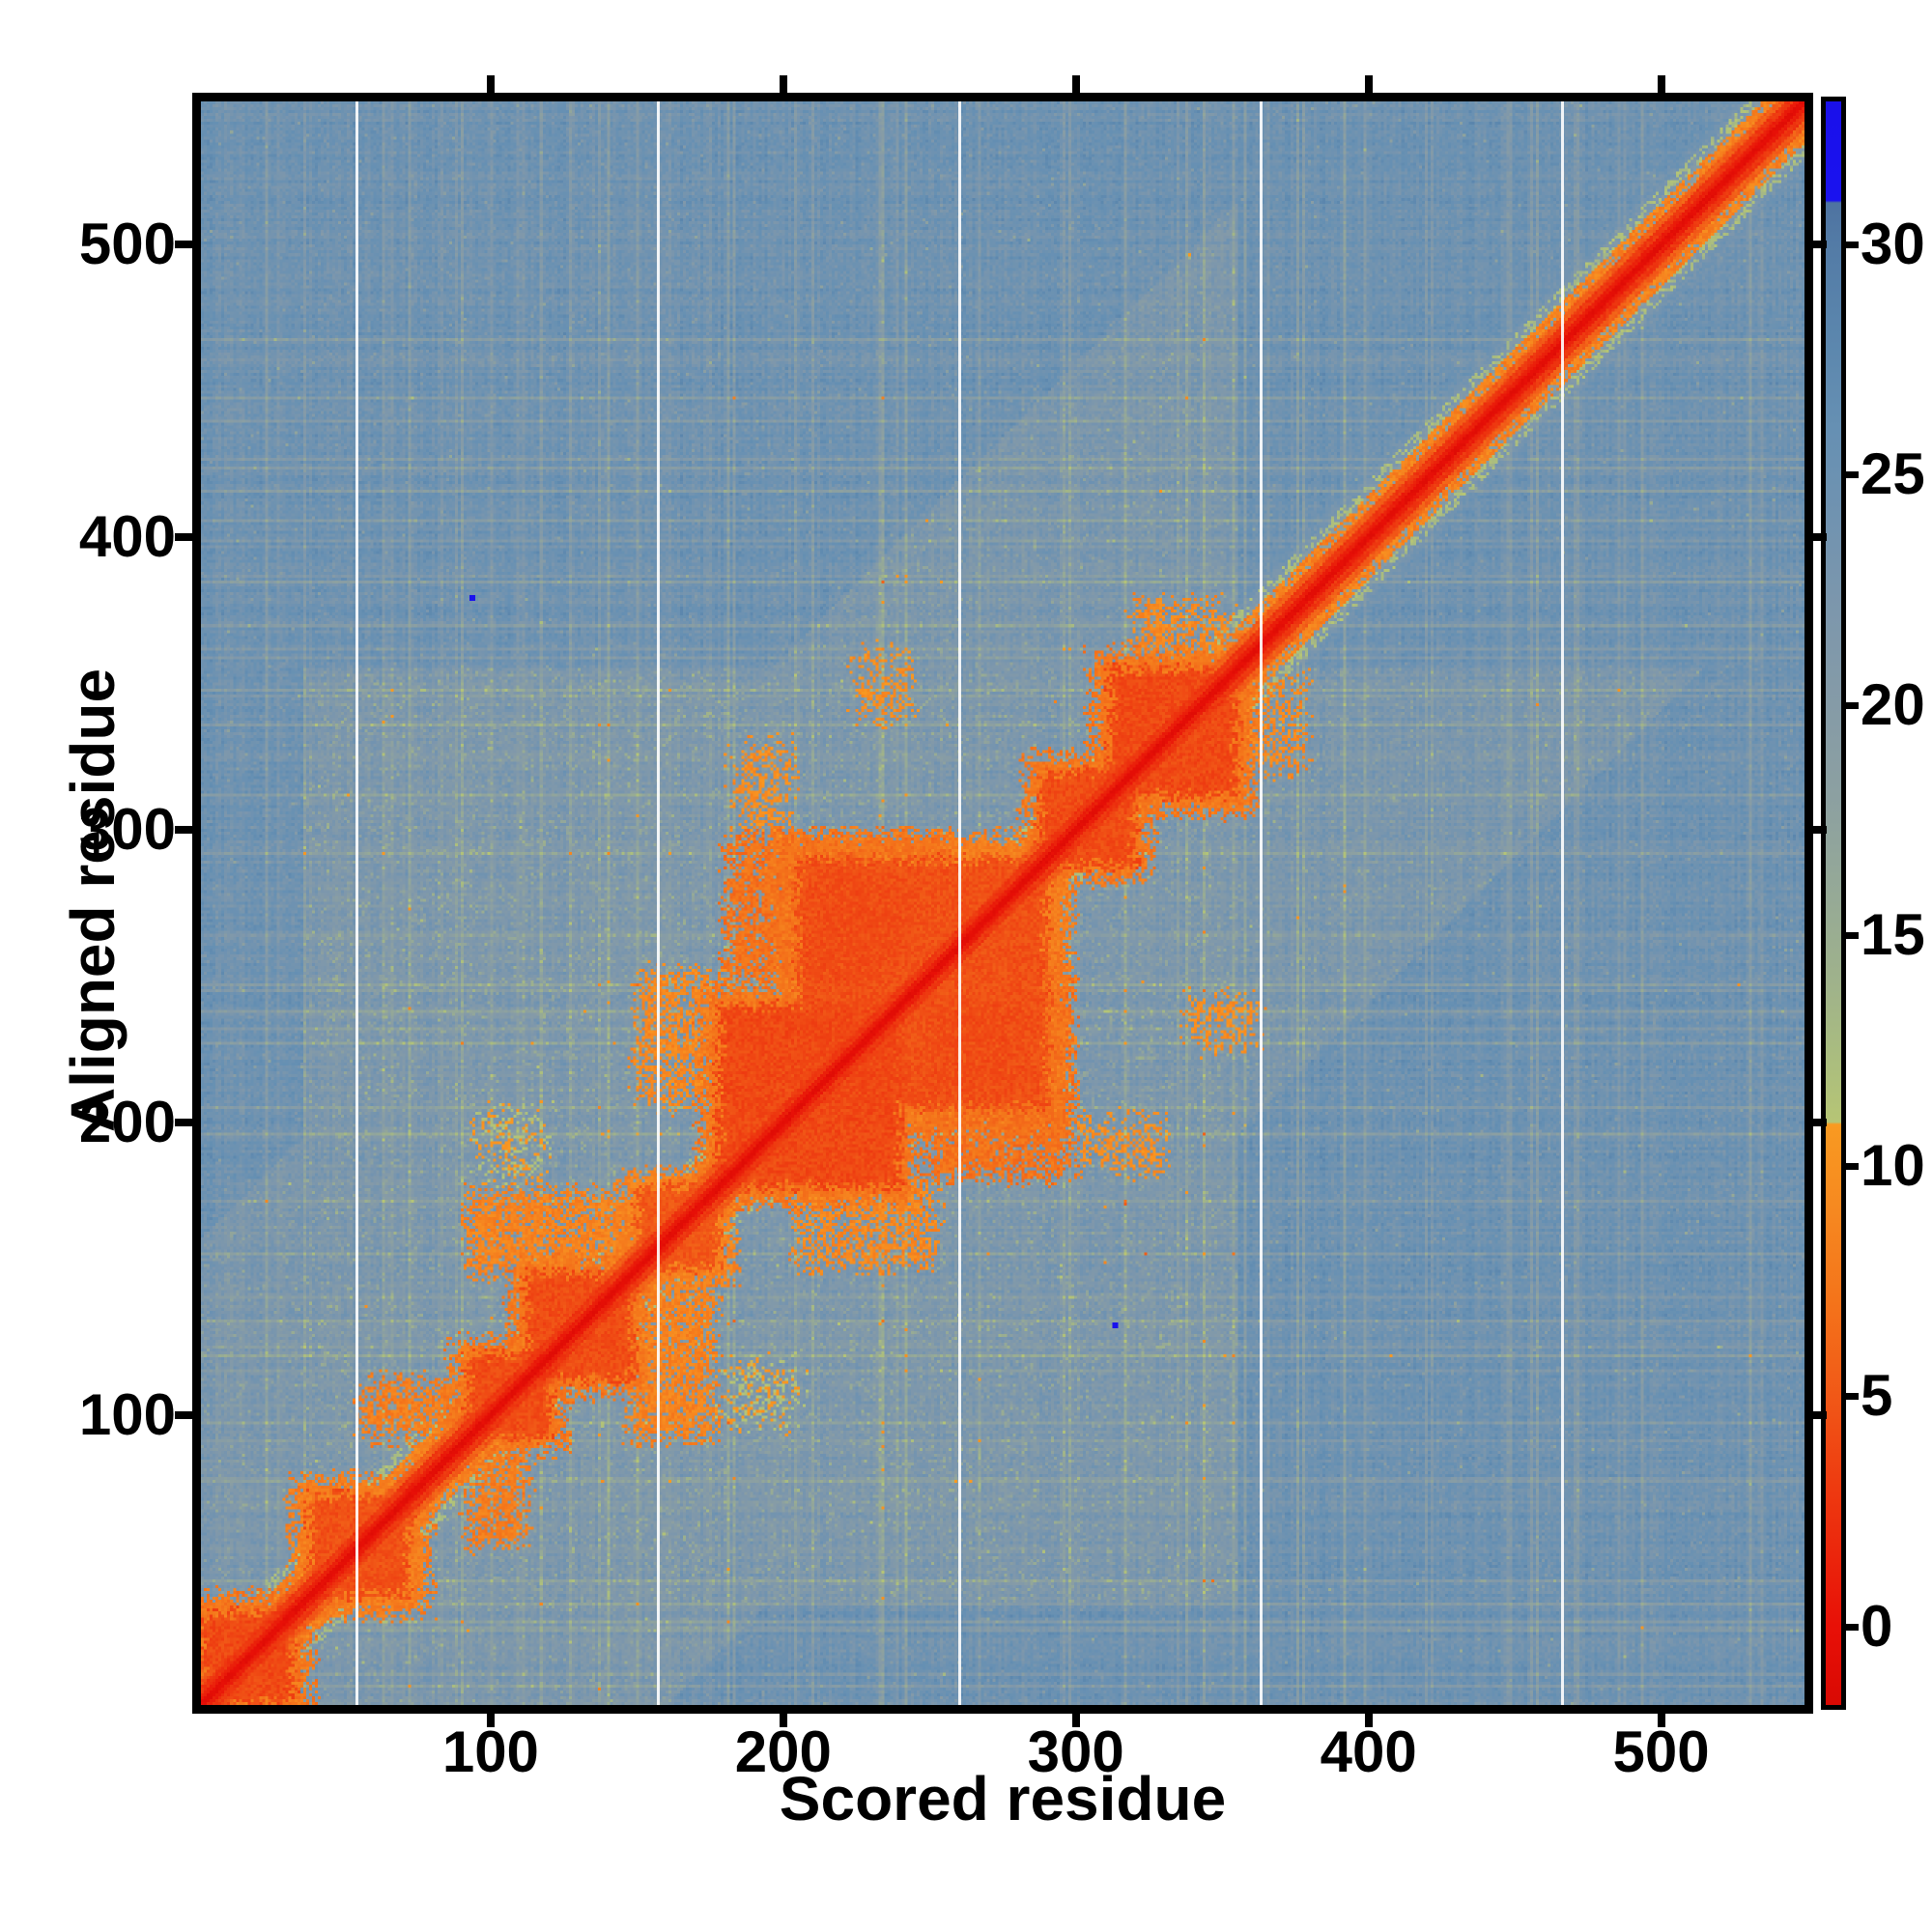 Image resolution: width=1932 pixels, height=1932 pixels. What do you see at coordinates (127, 830) in the screenshot?
I see `y-tick-label: 300` at bounding box center [127, 830].